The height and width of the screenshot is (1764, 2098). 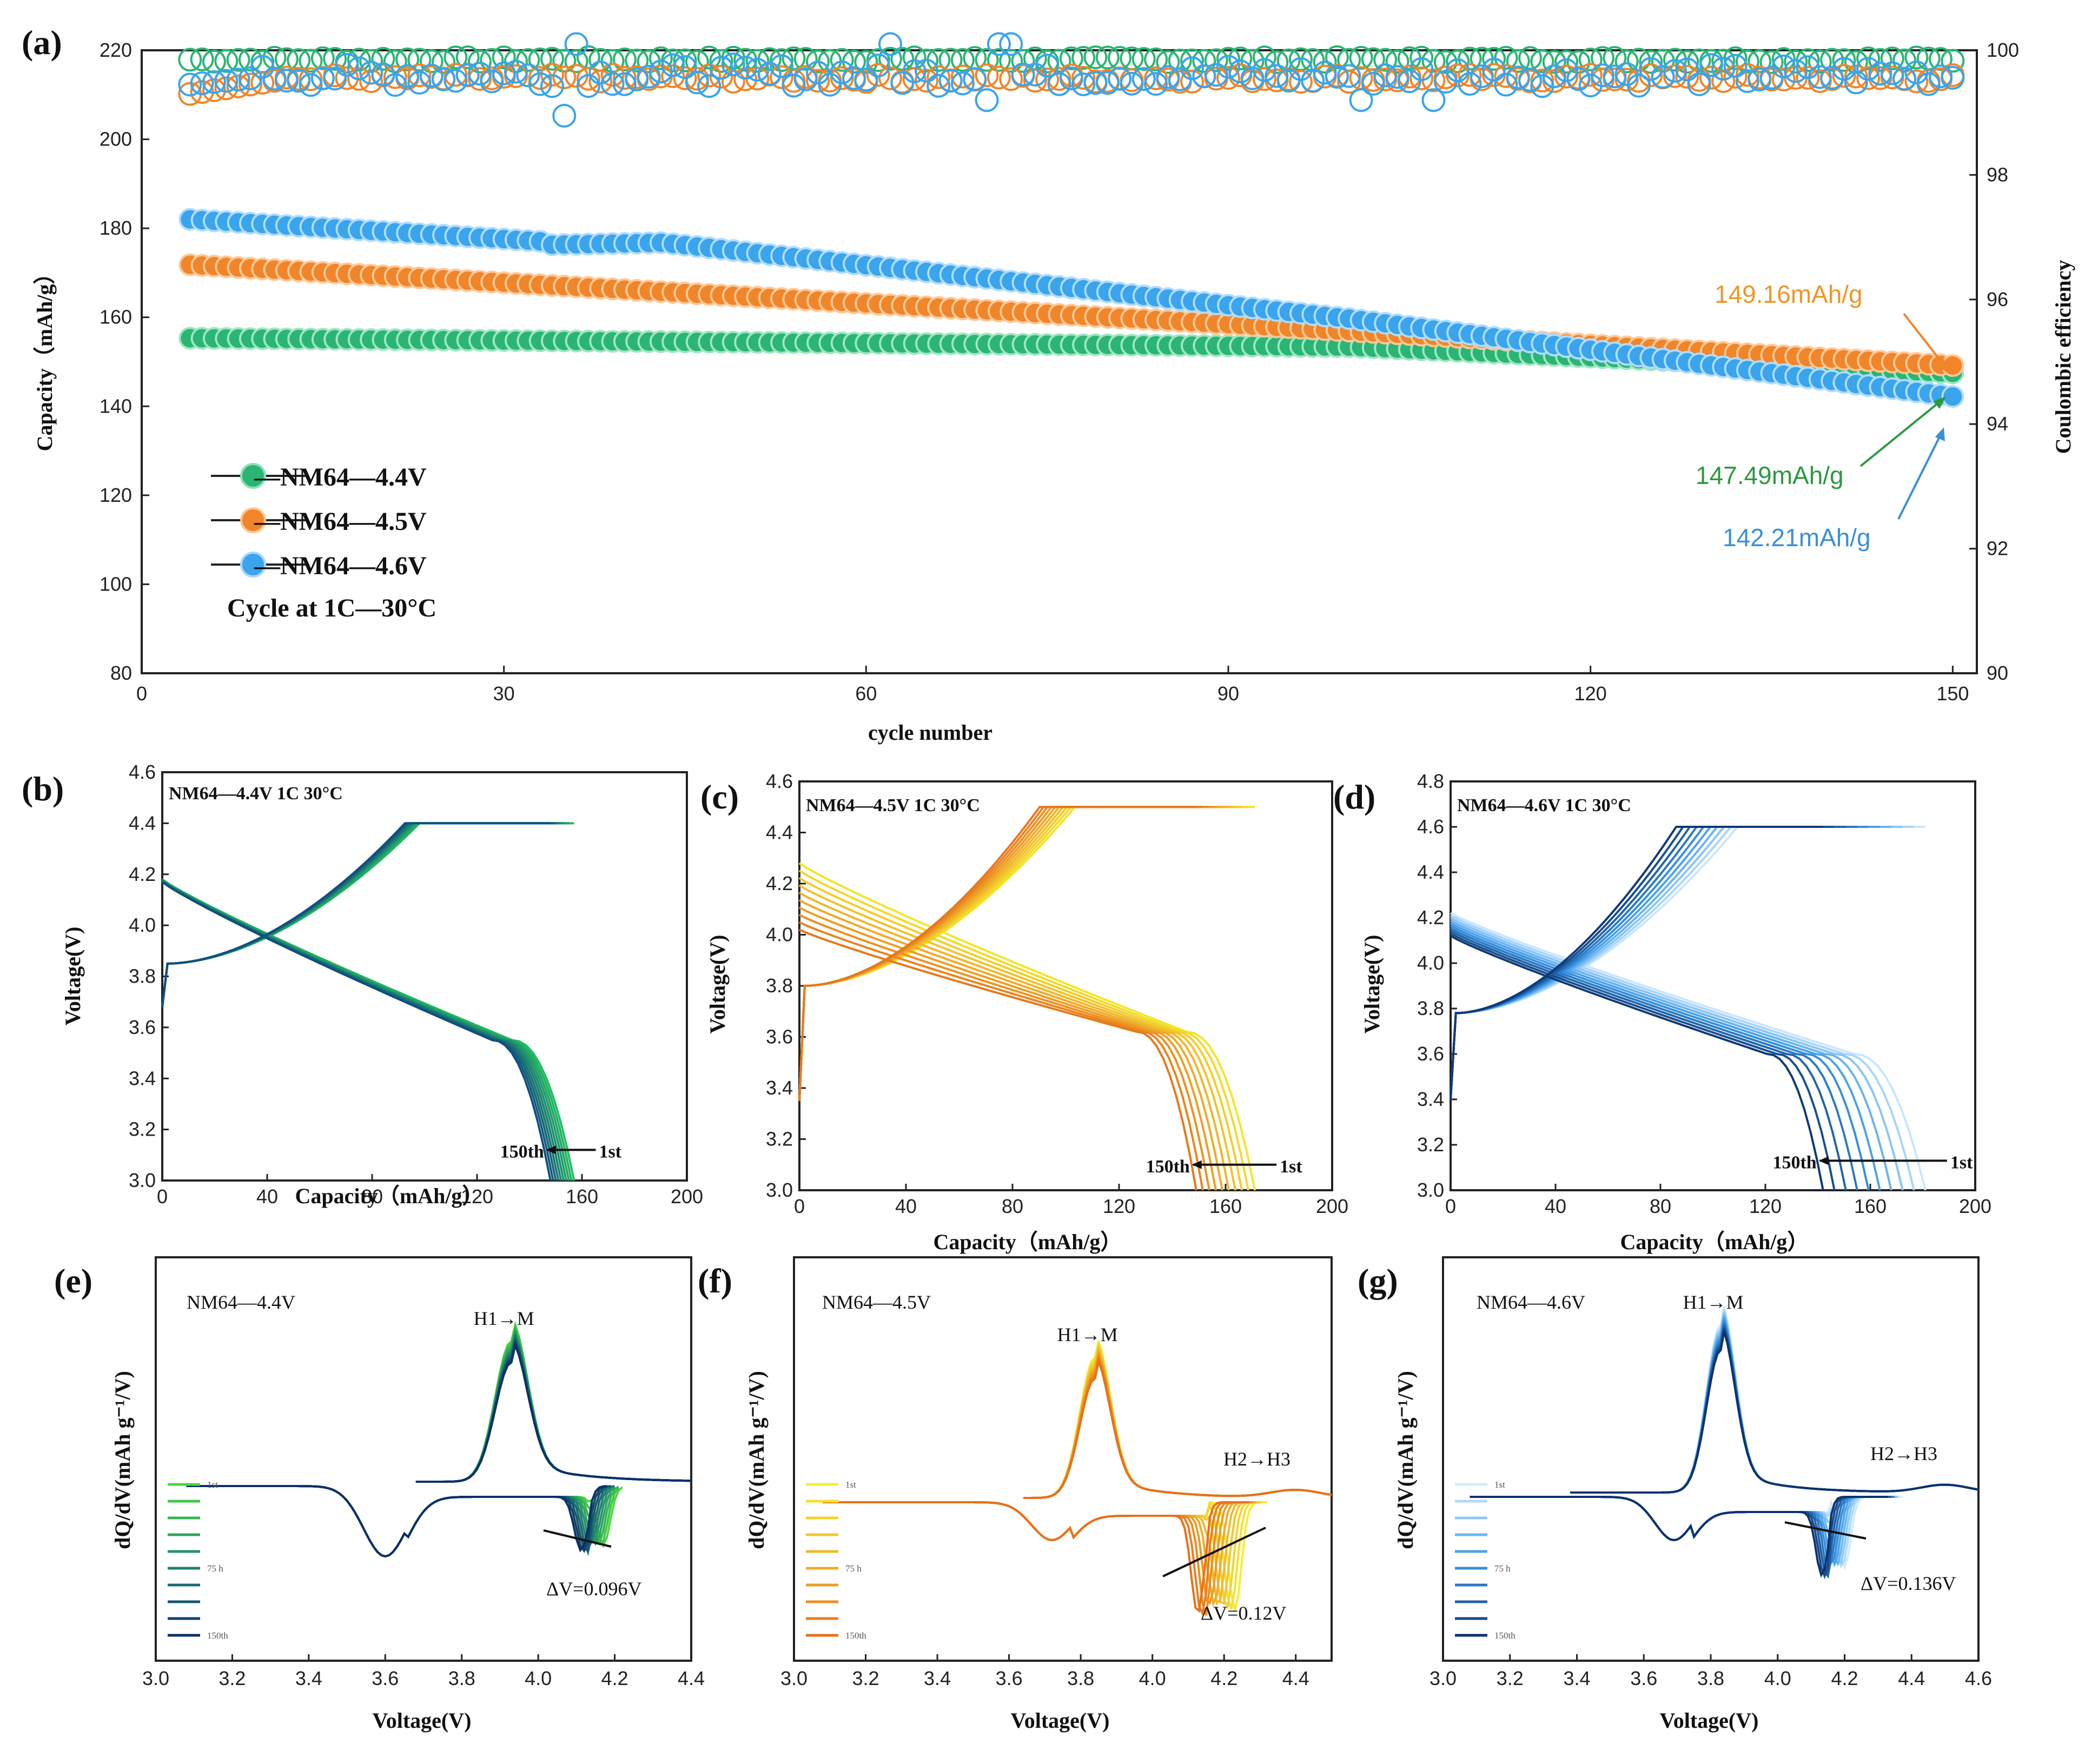 What do you see at coordinates (719, 797) in the screenshot?
I see `panel-letter-c: (c)` at bounding box center [719, 797].